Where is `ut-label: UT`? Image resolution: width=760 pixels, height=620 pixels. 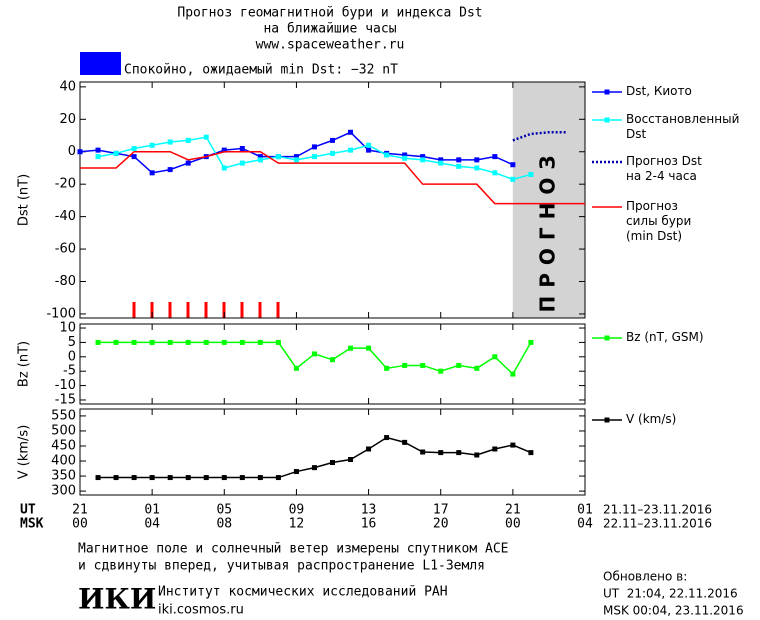
ut-label: UT is located at coordinates (28, 510).